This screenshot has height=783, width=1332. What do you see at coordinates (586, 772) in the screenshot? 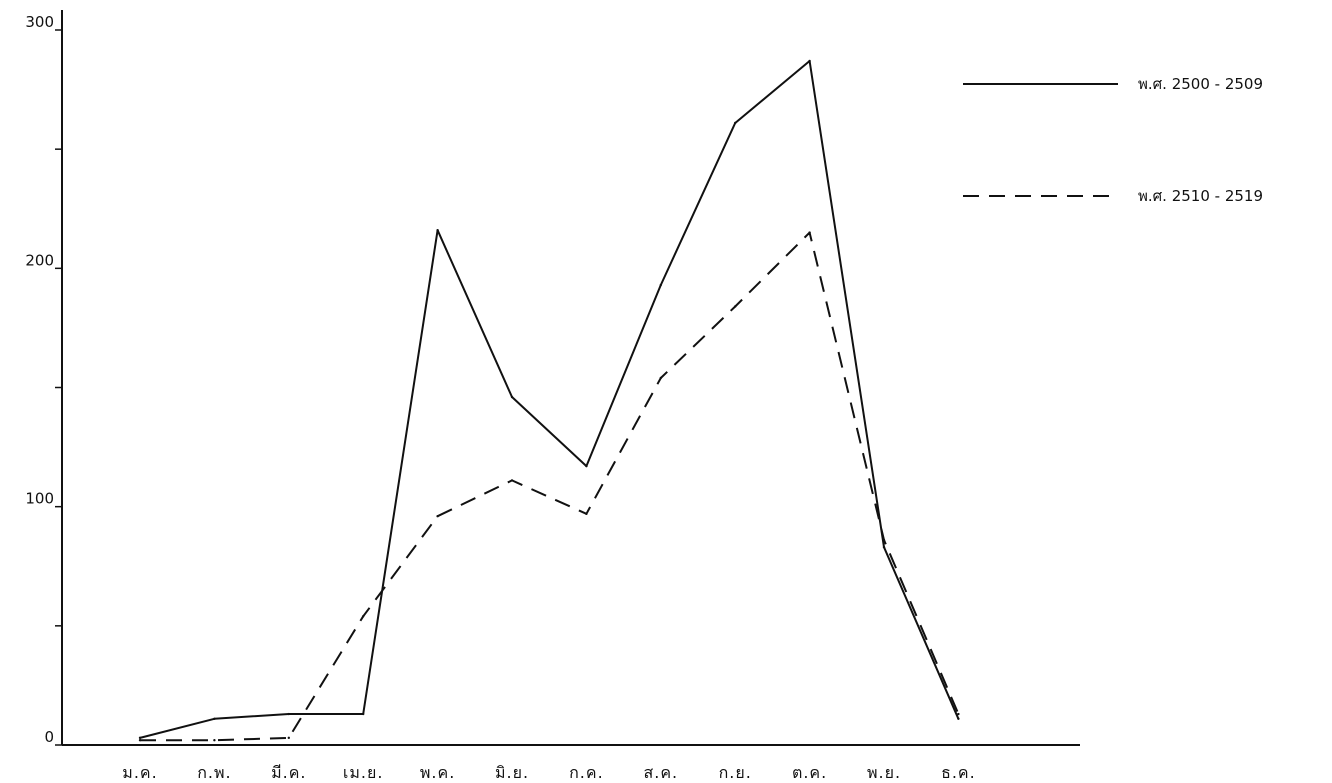
I see `x-tick-label-6: ก.ค.` at bounding box center [586, 772].